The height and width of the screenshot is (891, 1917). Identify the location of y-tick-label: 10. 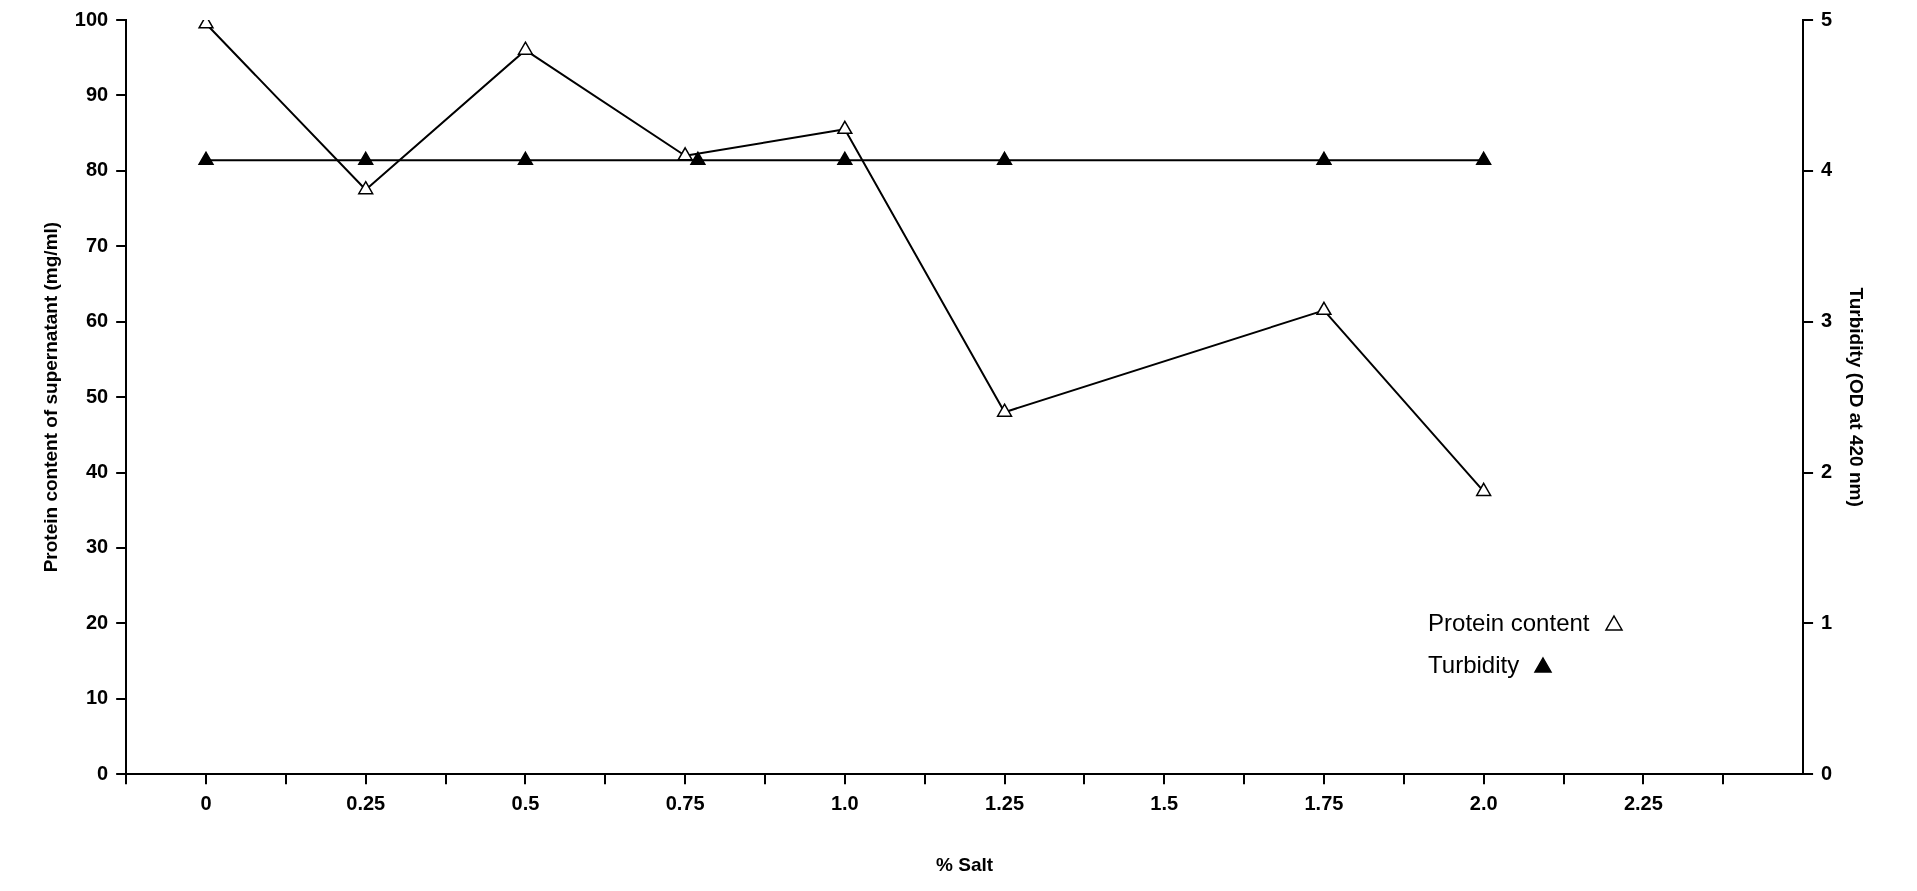
(97, 697).